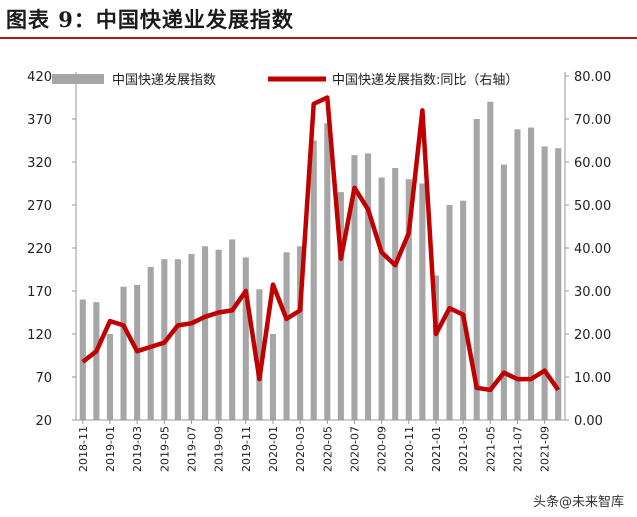 Image resolution: width=637 pixels, height=517 pixels. I want to click on x-tick-label: 2019-09, so click(219, 449).